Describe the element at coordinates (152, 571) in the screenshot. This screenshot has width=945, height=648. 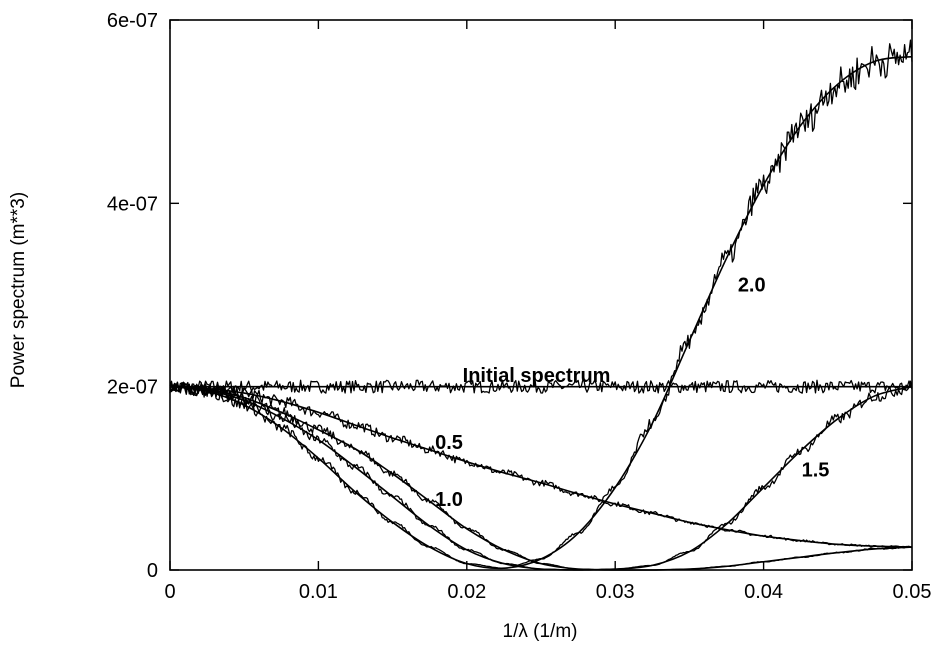
I see `y-tick-label: 0` at that location.